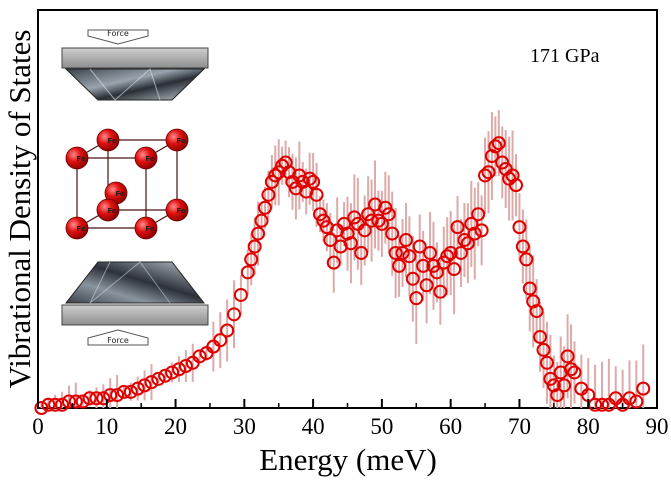 This screenshot has width=671, height=480. Describe the element at coordinates (244, 426) in the screenshot. I see `x-tick-label: 30` at that location.